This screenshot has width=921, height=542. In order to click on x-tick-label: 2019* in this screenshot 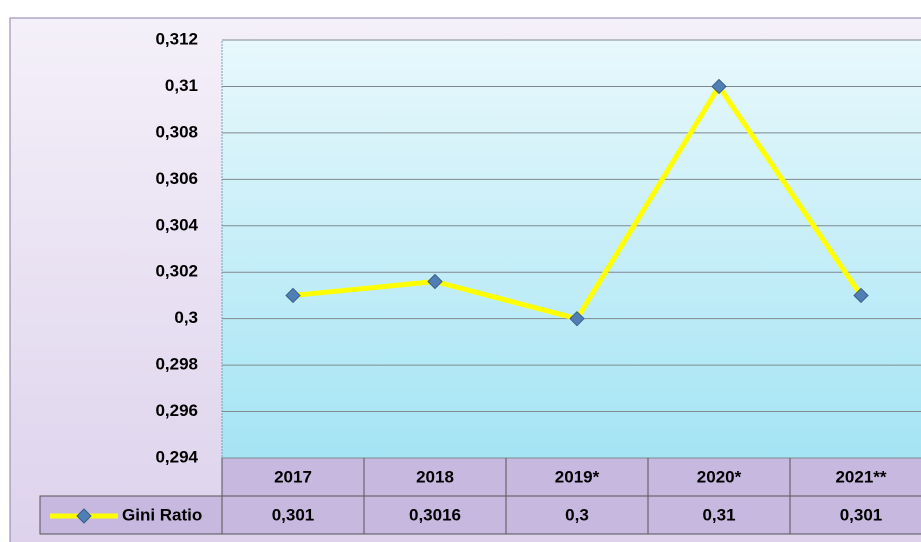, I will do `click(577, 476)`.